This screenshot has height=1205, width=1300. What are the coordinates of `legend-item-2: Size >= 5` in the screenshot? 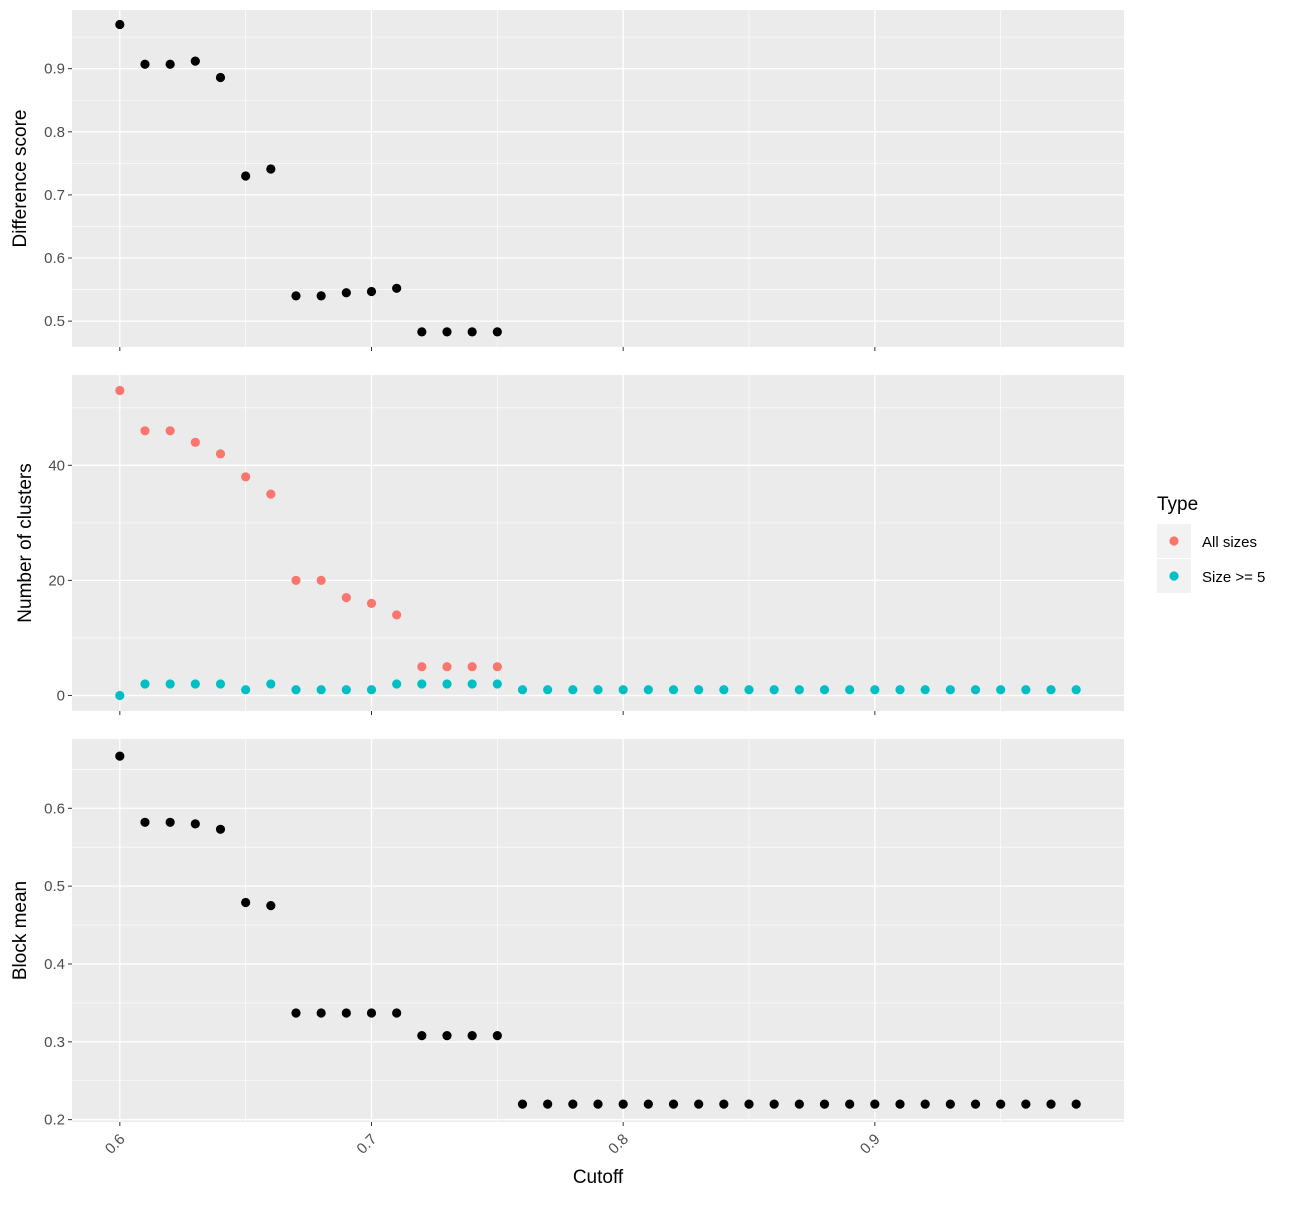 It's located at (1211, 576).